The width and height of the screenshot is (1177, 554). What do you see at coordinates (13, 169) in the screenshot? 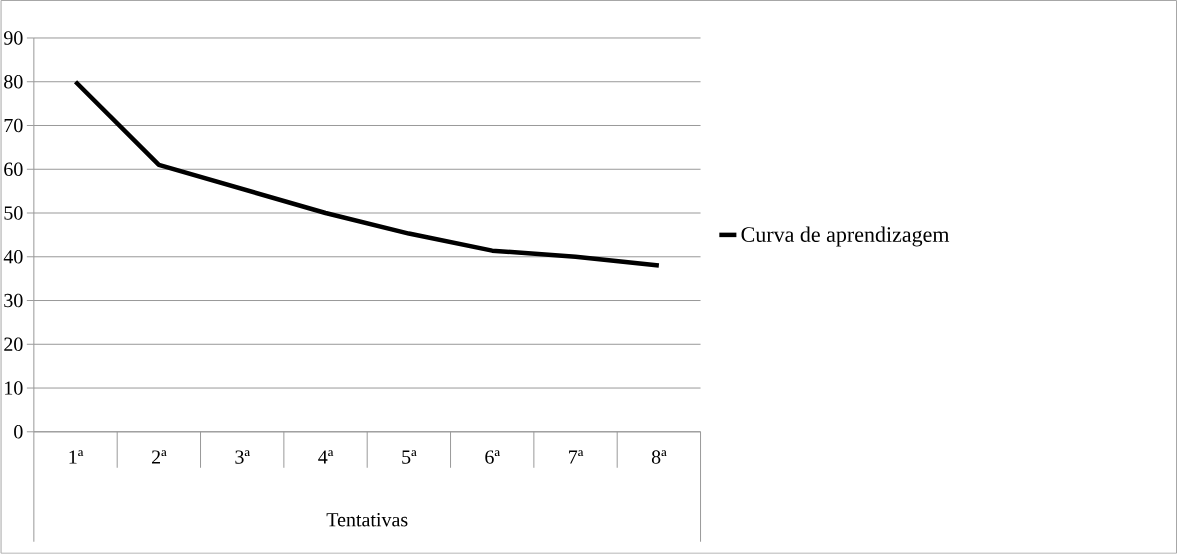
I see `y-tick-label: 60` at bounding box center [13, 169].